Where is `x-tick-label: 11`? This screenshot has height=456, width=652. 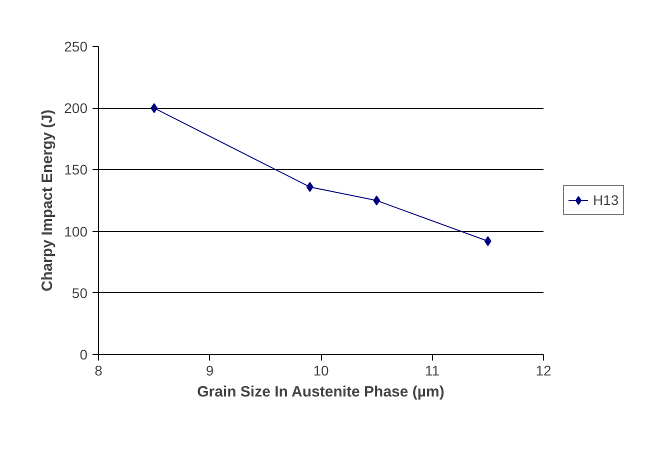
x-tick-label: 11 is located at coordinates (432, 370).